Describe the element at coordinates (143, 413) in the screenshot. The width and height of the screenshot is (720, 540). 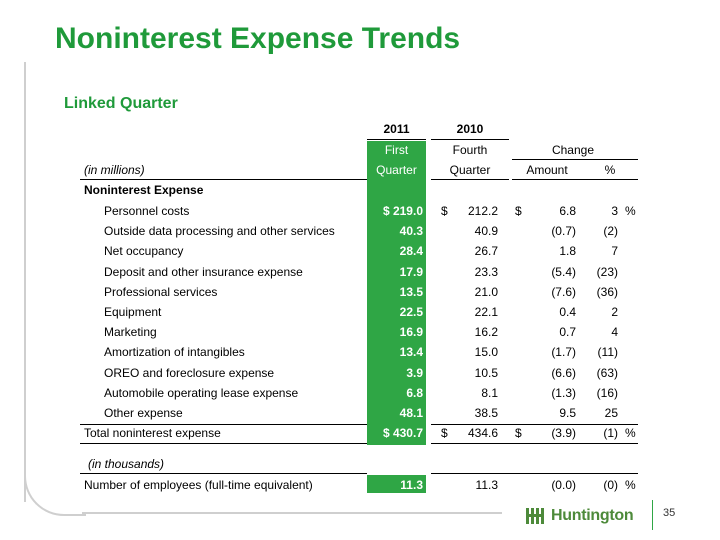
I see `row-label: Other expense` at that location.